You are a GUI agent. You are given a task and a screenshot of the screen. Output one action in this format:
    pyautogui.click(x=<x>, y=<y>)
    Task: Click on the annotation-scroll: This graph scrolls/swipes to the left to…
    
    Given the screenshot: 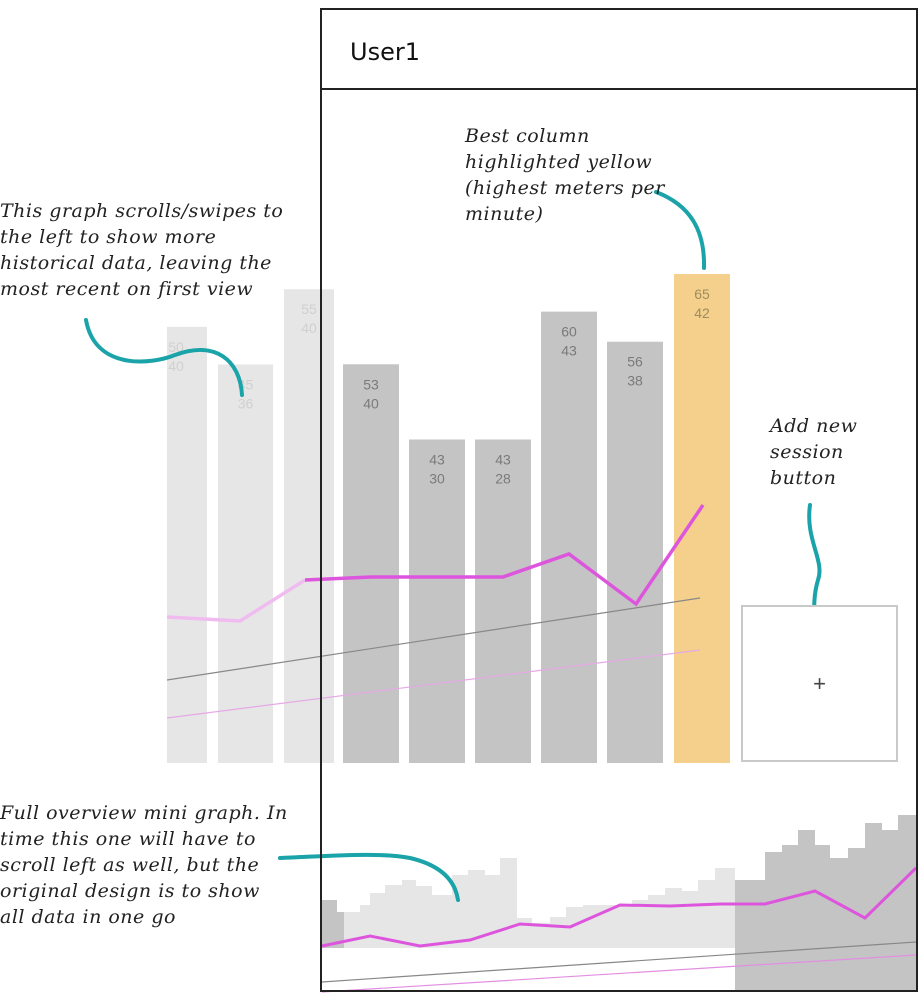 What is the action you would take?
    pyautogui.click(x=142, y=250)
    